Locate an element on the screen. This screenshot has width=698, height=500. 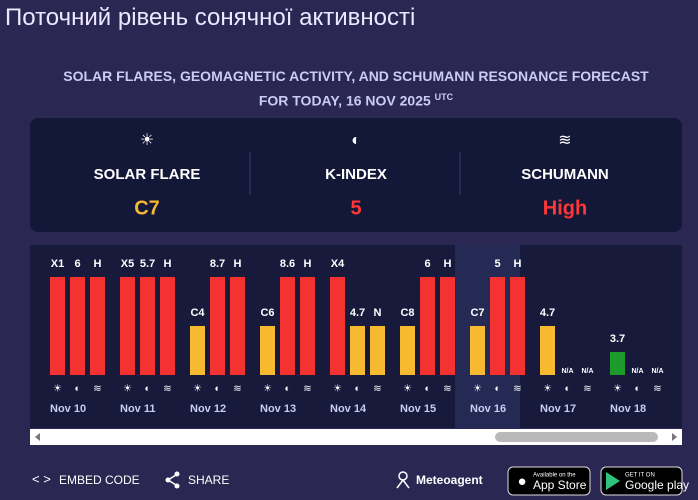
bar-label: X4 is located at coordinates (338, 264).